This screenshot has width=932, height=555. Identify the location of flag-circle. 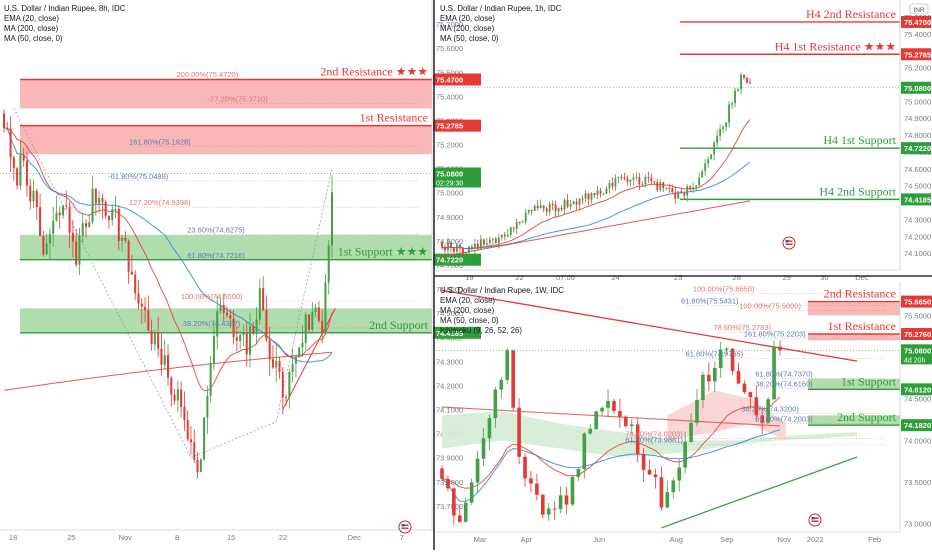
(405, 527).